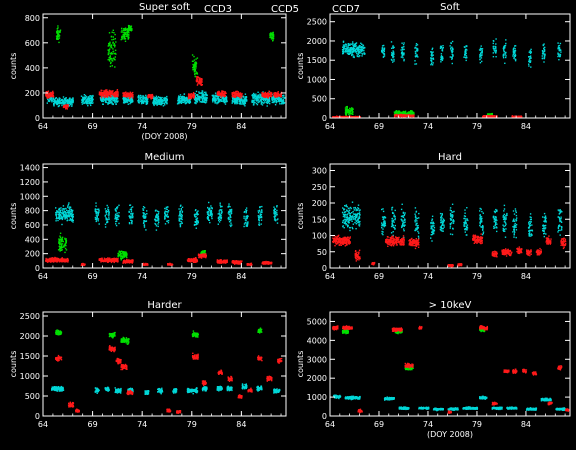 The width and height of the screenshot is (576, 450). Describe the element at coordinates (379, 126) in the screenshot. I see `x-tick-label: 69` at that location.